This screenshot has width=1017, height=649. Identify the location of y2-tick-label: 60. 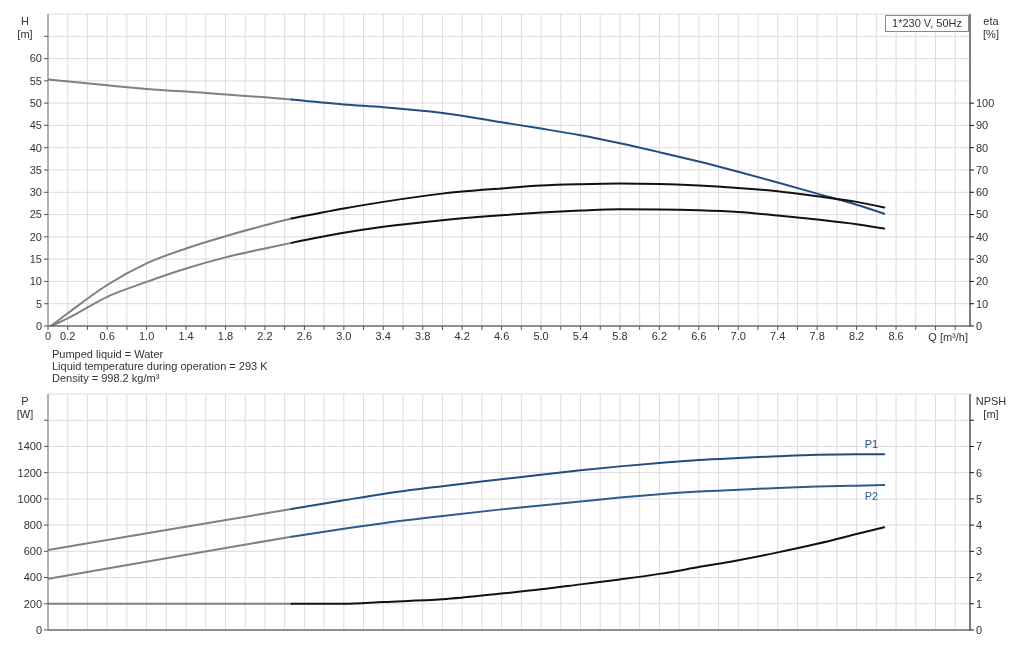
(982, 192).